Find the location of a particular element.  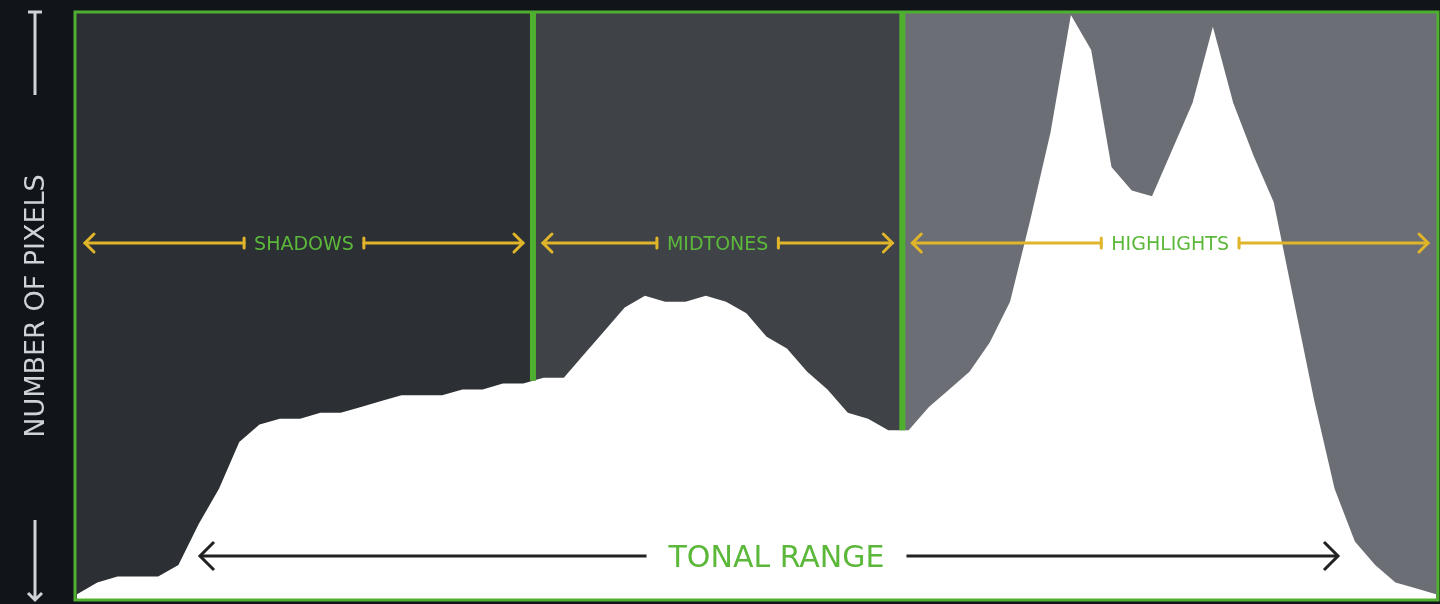

annotation: HIGHLIGHTS is located at coordinates (1170, 242).